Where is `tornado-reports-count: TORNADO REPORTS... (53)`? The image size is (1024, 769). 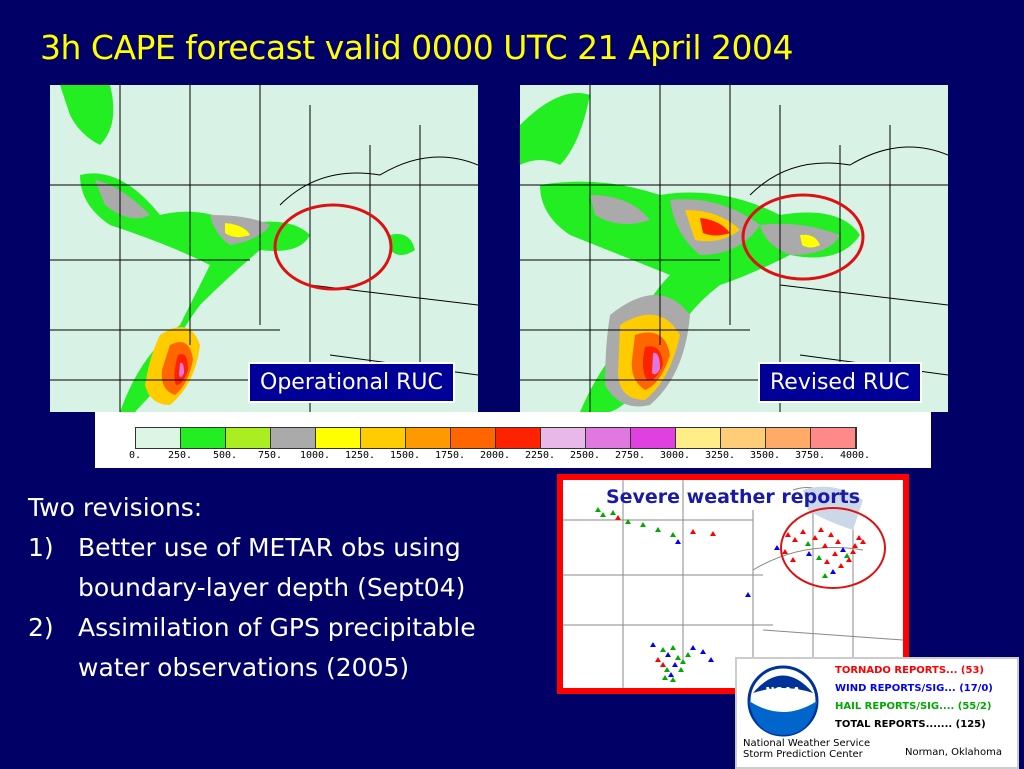 tornado-reports-count: TORNADO REPORTS... (53) is located at coordinates (909, 670).